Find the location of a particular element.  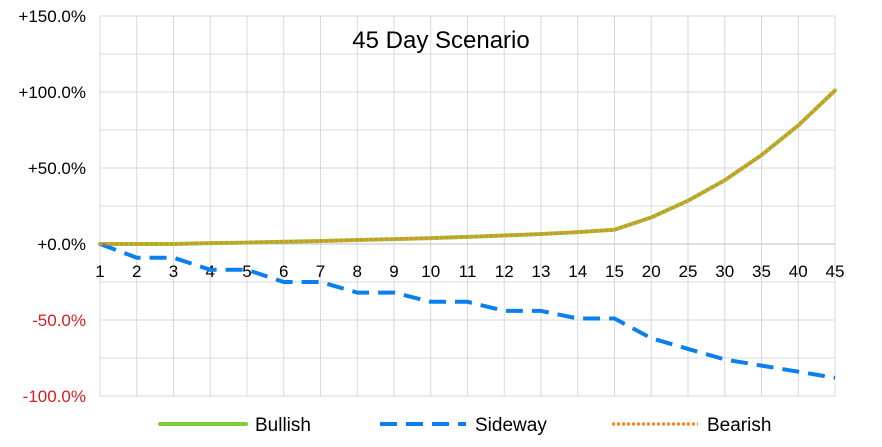

y-tick-label: +150.0% is located at coordinates (52, 16).